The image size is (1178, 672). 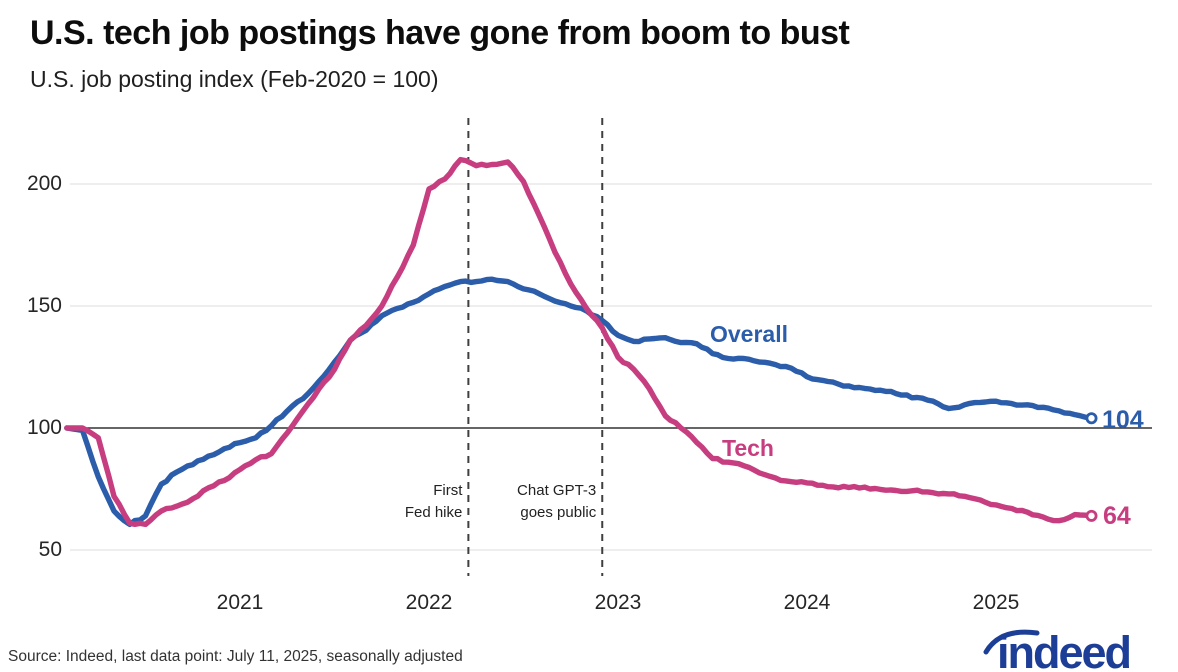 I want to click on y-tick-label: 200, so click(x=44, y=183).